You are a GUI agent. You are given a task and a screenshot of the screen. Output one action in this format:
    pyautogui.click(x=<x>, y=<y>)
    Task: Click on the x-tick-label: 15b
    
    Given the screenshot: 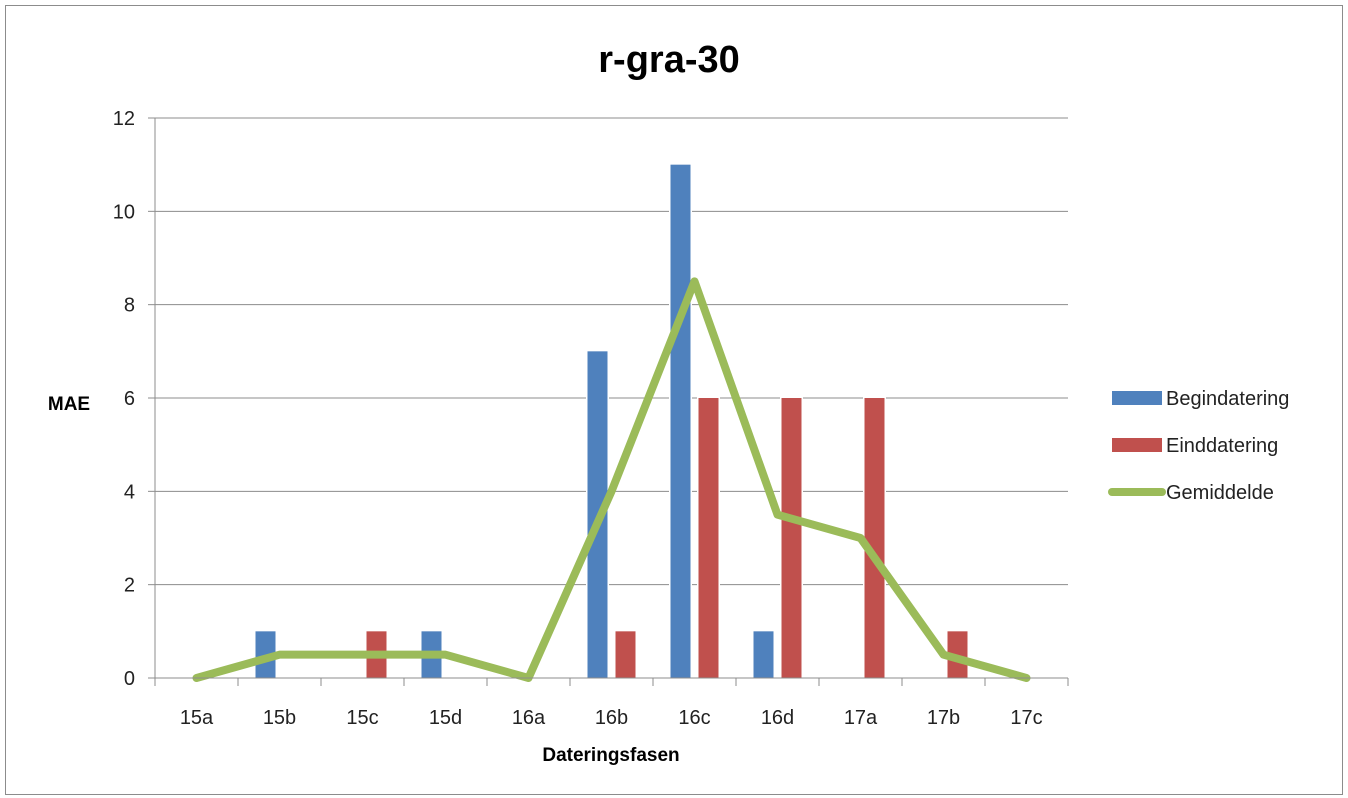 What is the action you would take?
    pyautogui.click(x=279, y=718)
    